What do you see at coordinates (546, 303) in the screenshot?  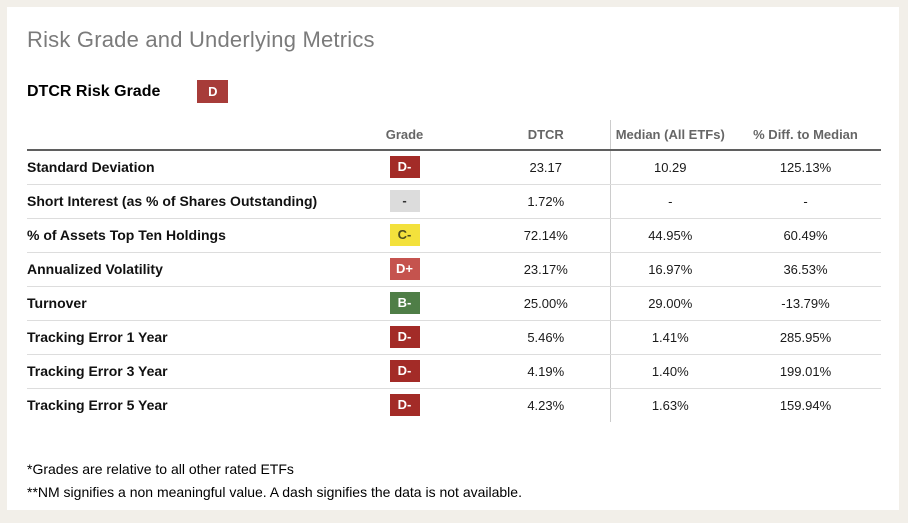 I see `cell-dtcr: 25.00%` at bounding box center [546, 303].